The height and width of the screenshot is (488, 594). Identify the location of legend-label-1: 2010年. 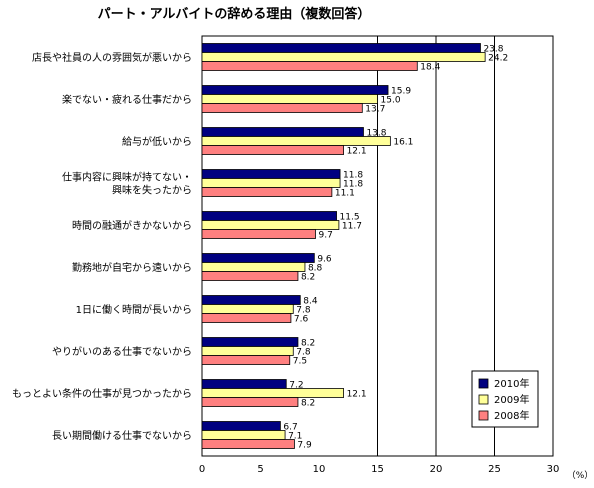
(511, 383).